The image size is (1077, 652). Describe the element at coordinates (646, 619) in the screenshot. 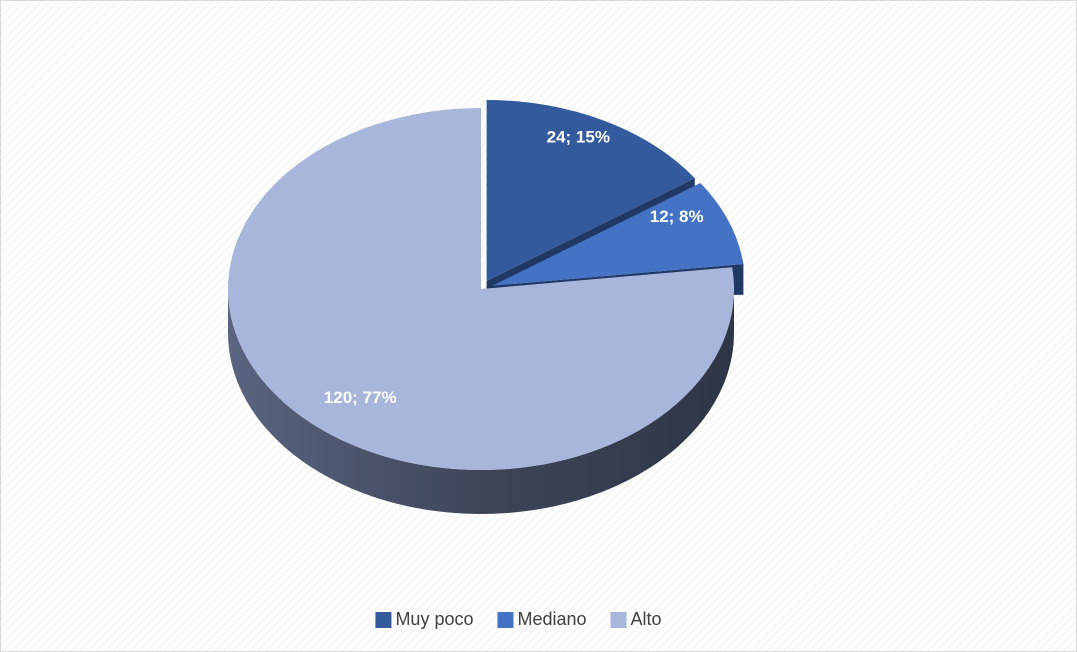

I see `legend-label: Alto` at that location.